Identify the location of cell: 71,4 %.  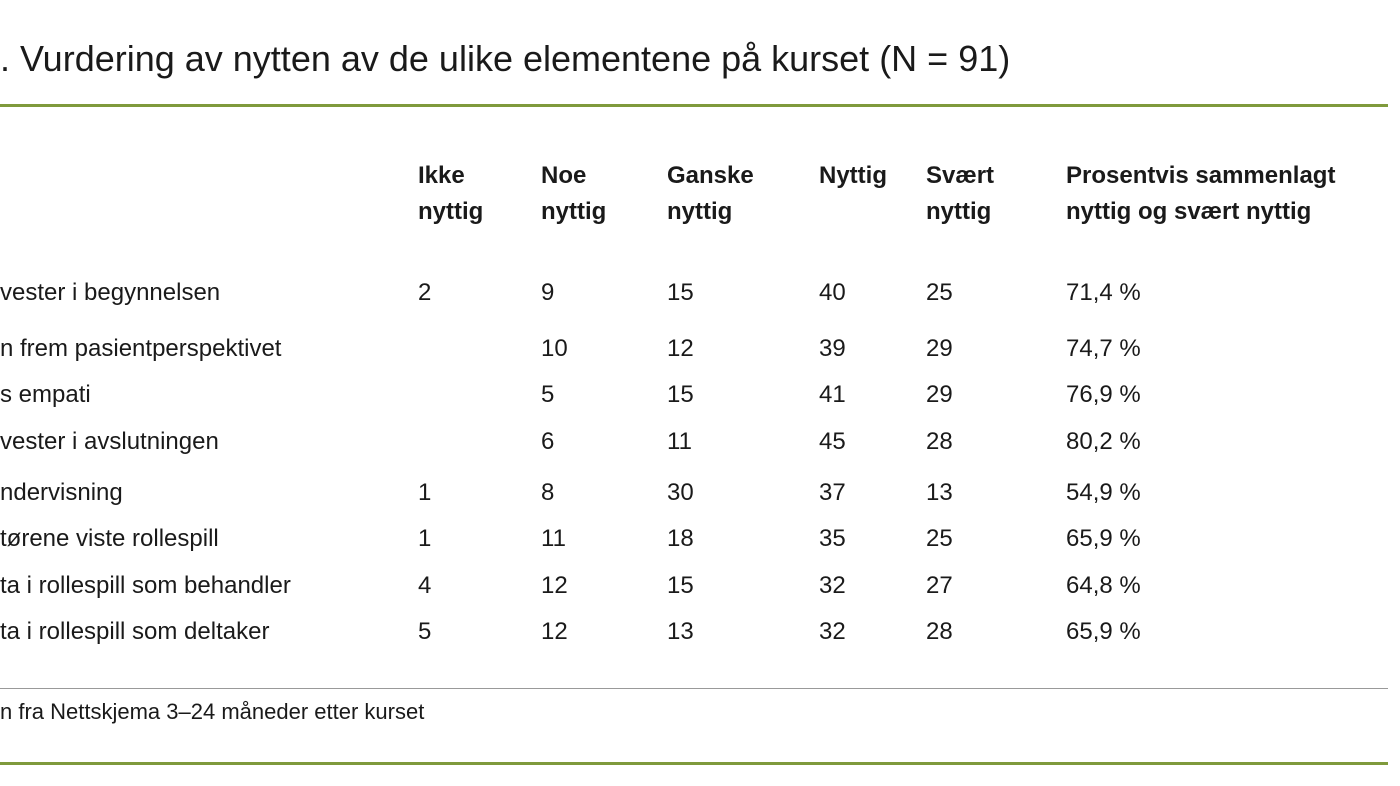
(1103, 292).